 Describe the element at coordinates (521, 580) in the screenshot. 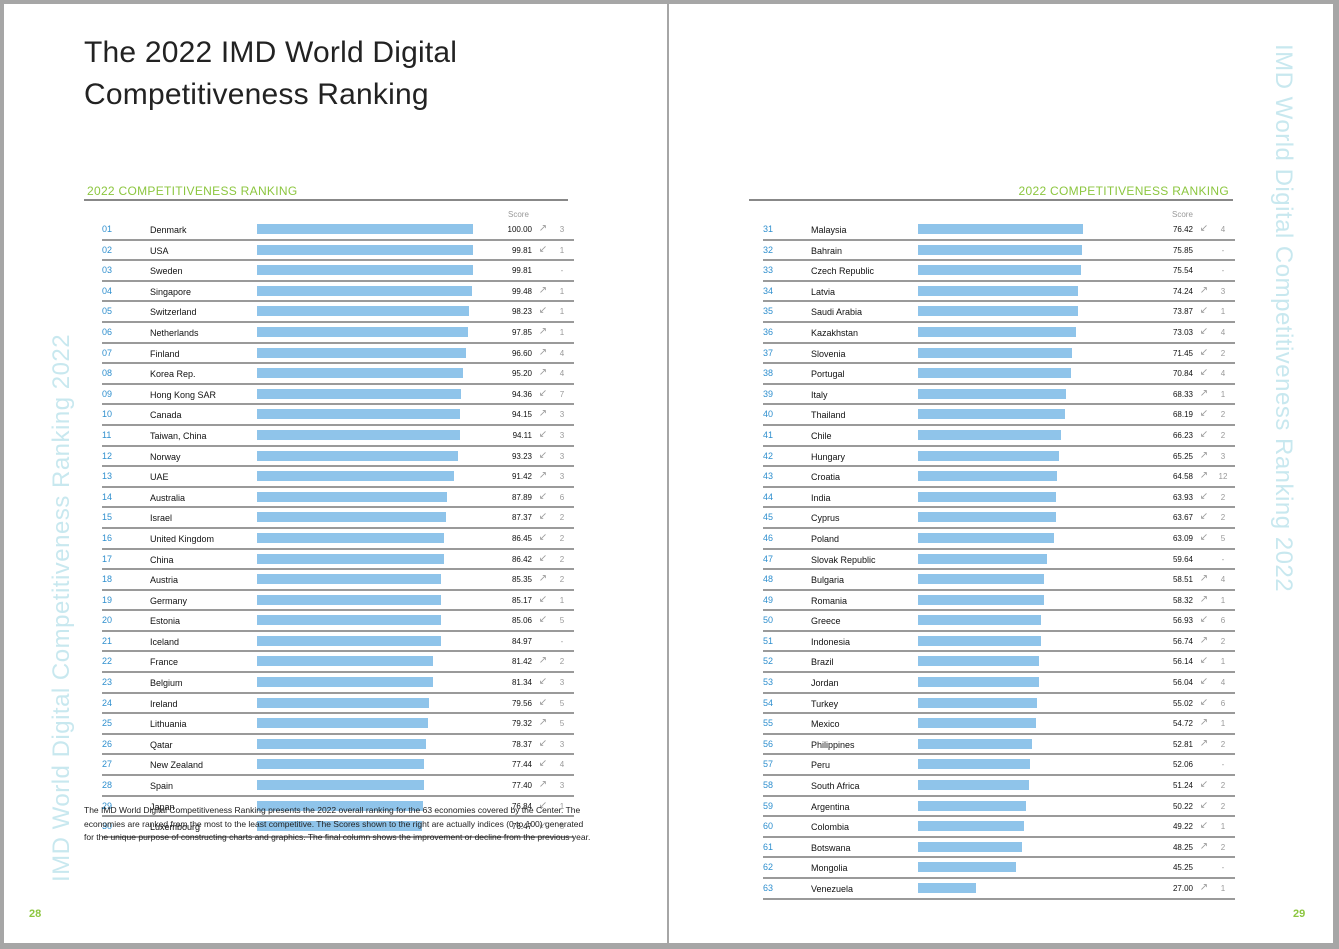

I see `score-value: 85.35` at that location.